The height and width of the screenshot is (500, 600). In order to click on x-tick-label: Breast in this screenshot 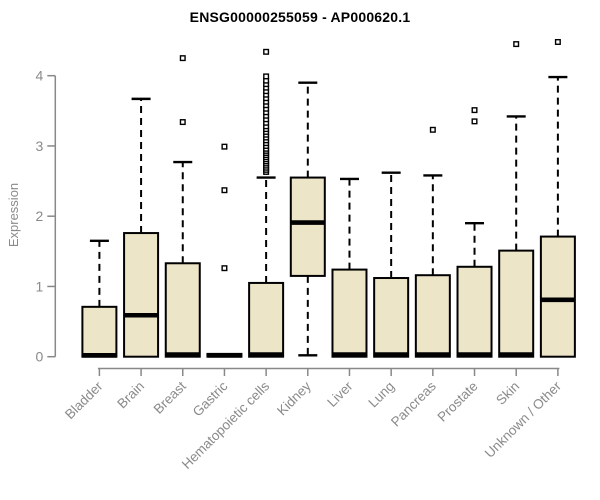, I will do `click(170, 397)`.